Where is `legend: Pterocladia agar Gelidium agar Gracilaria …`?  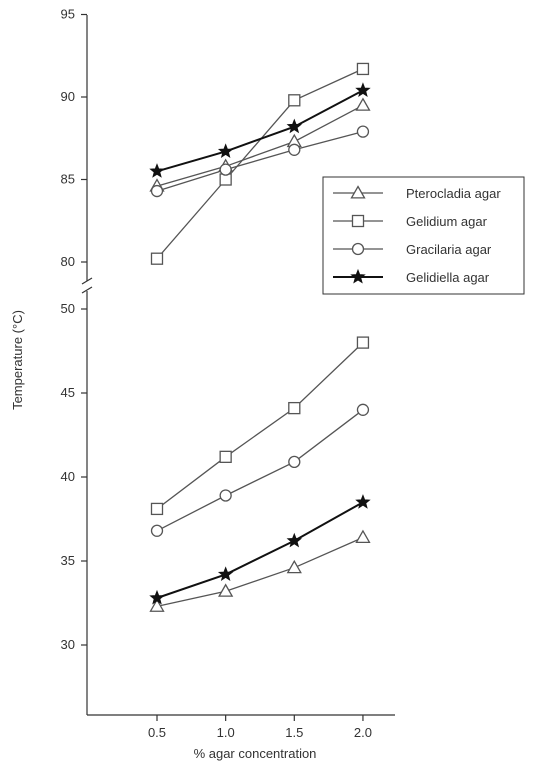 legend: Pterocladia agar Gelidium agar Gracilaria … is located at coordinates (423, 235).